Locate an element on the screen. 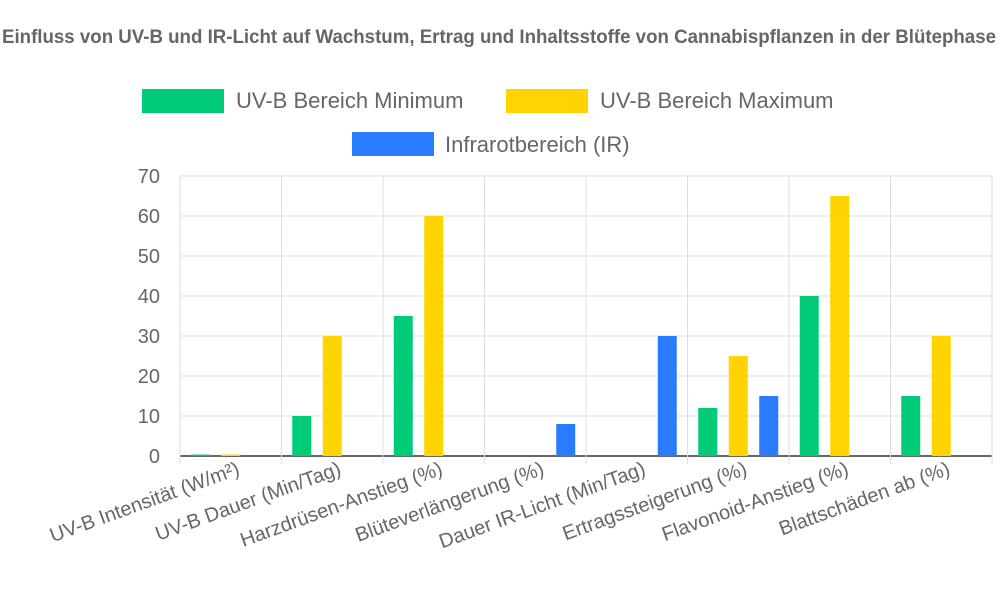 The image size is (1000, 600). y-tick-label: 10 is located at coordinates (149, 417).